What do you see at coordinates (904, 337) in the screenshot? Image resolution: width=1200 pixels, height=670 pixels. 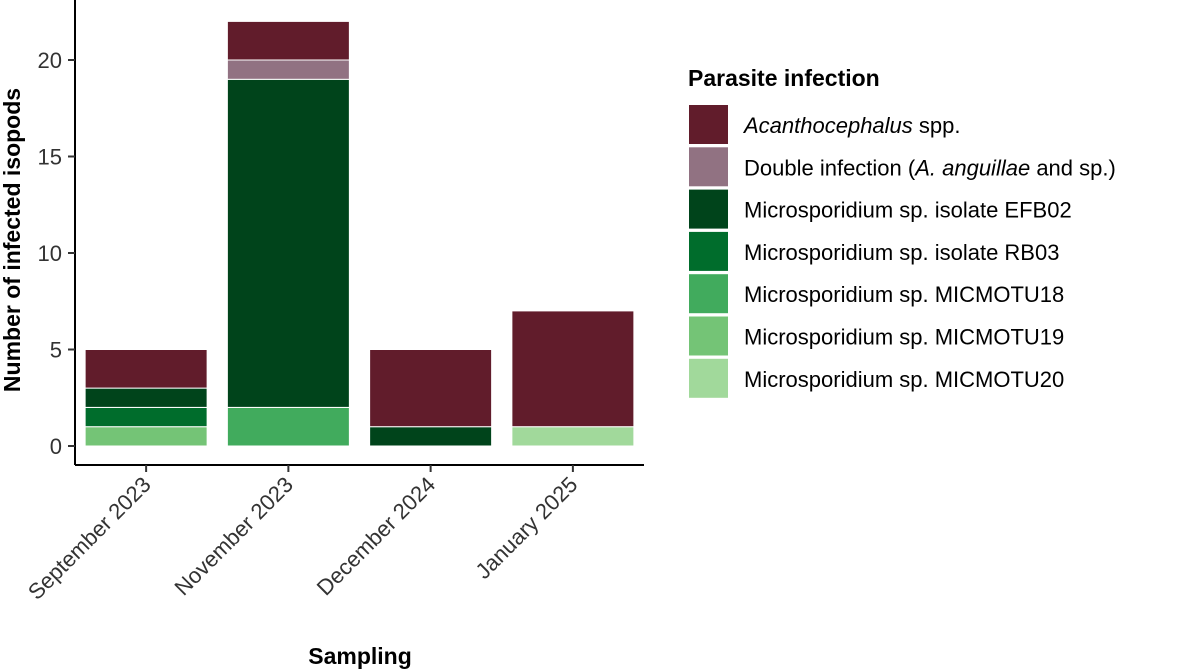 I see `legend-label: Microsporidium sp. MICMOTU19` at bounding box center [904, 337].